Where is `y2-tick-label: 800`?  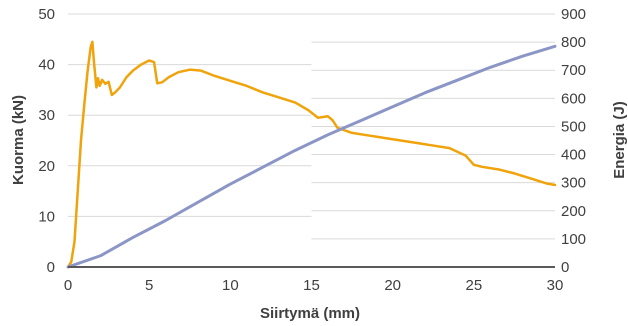
y2-tick-label: 800 is located at coordinates (573, 42).